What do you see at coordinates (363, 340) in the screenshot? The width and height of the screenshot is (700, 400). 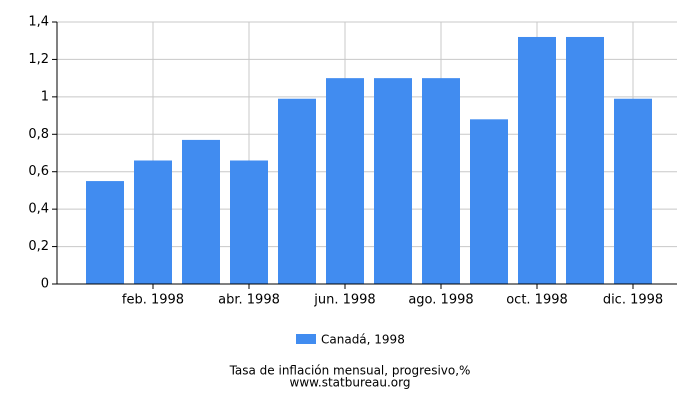 I see `legend-label: Canadá, 1998` at bounding box center [363, 340].